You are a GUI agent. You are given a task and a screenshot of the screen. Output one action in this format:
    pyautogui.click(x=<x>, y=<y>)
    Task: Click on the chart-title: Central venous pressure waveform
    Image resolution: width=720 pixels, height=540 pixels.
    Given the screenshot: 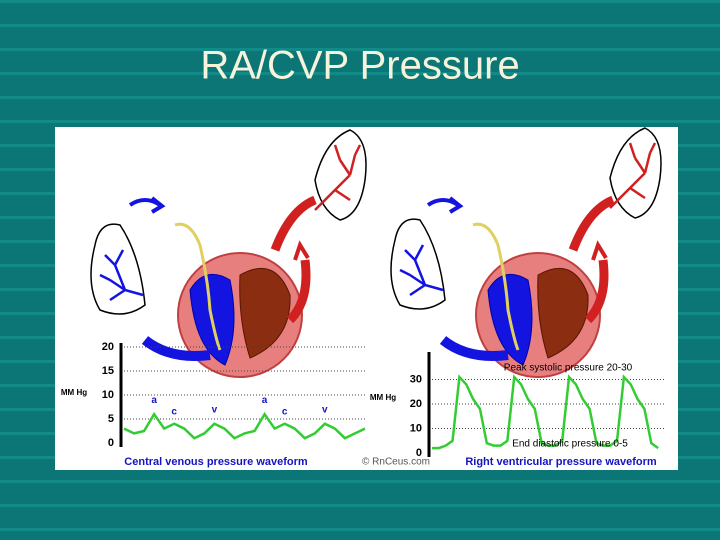 What is the action you would take?
    pyautogui.click(x=216, y=462)
    